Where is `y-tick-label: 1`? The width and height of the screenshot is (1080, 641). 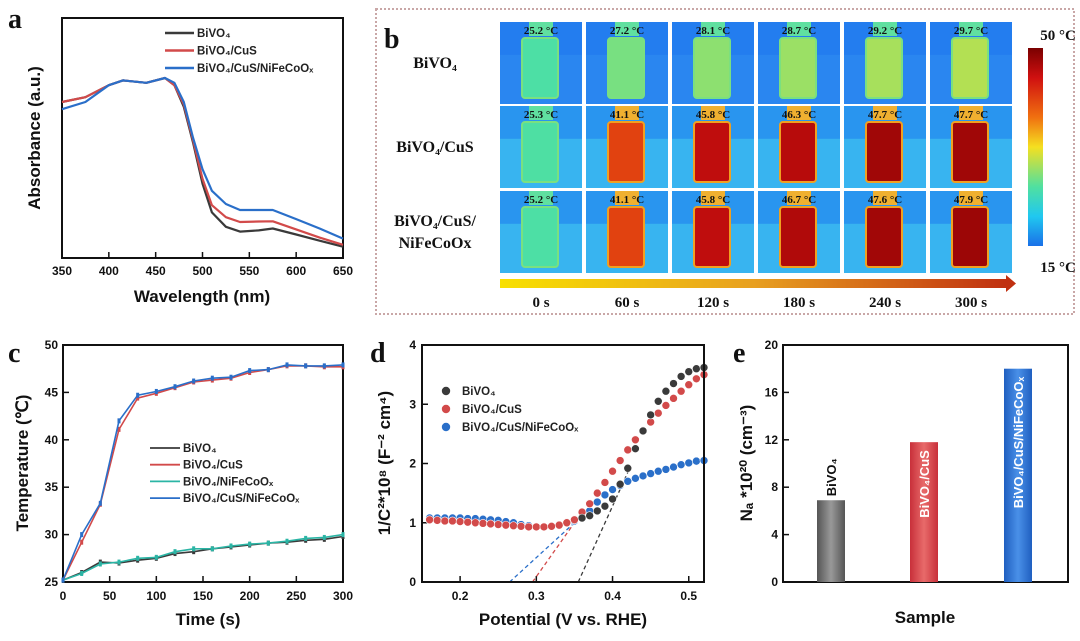 y-tick-label: 1 is located at coordinates (412, 523).